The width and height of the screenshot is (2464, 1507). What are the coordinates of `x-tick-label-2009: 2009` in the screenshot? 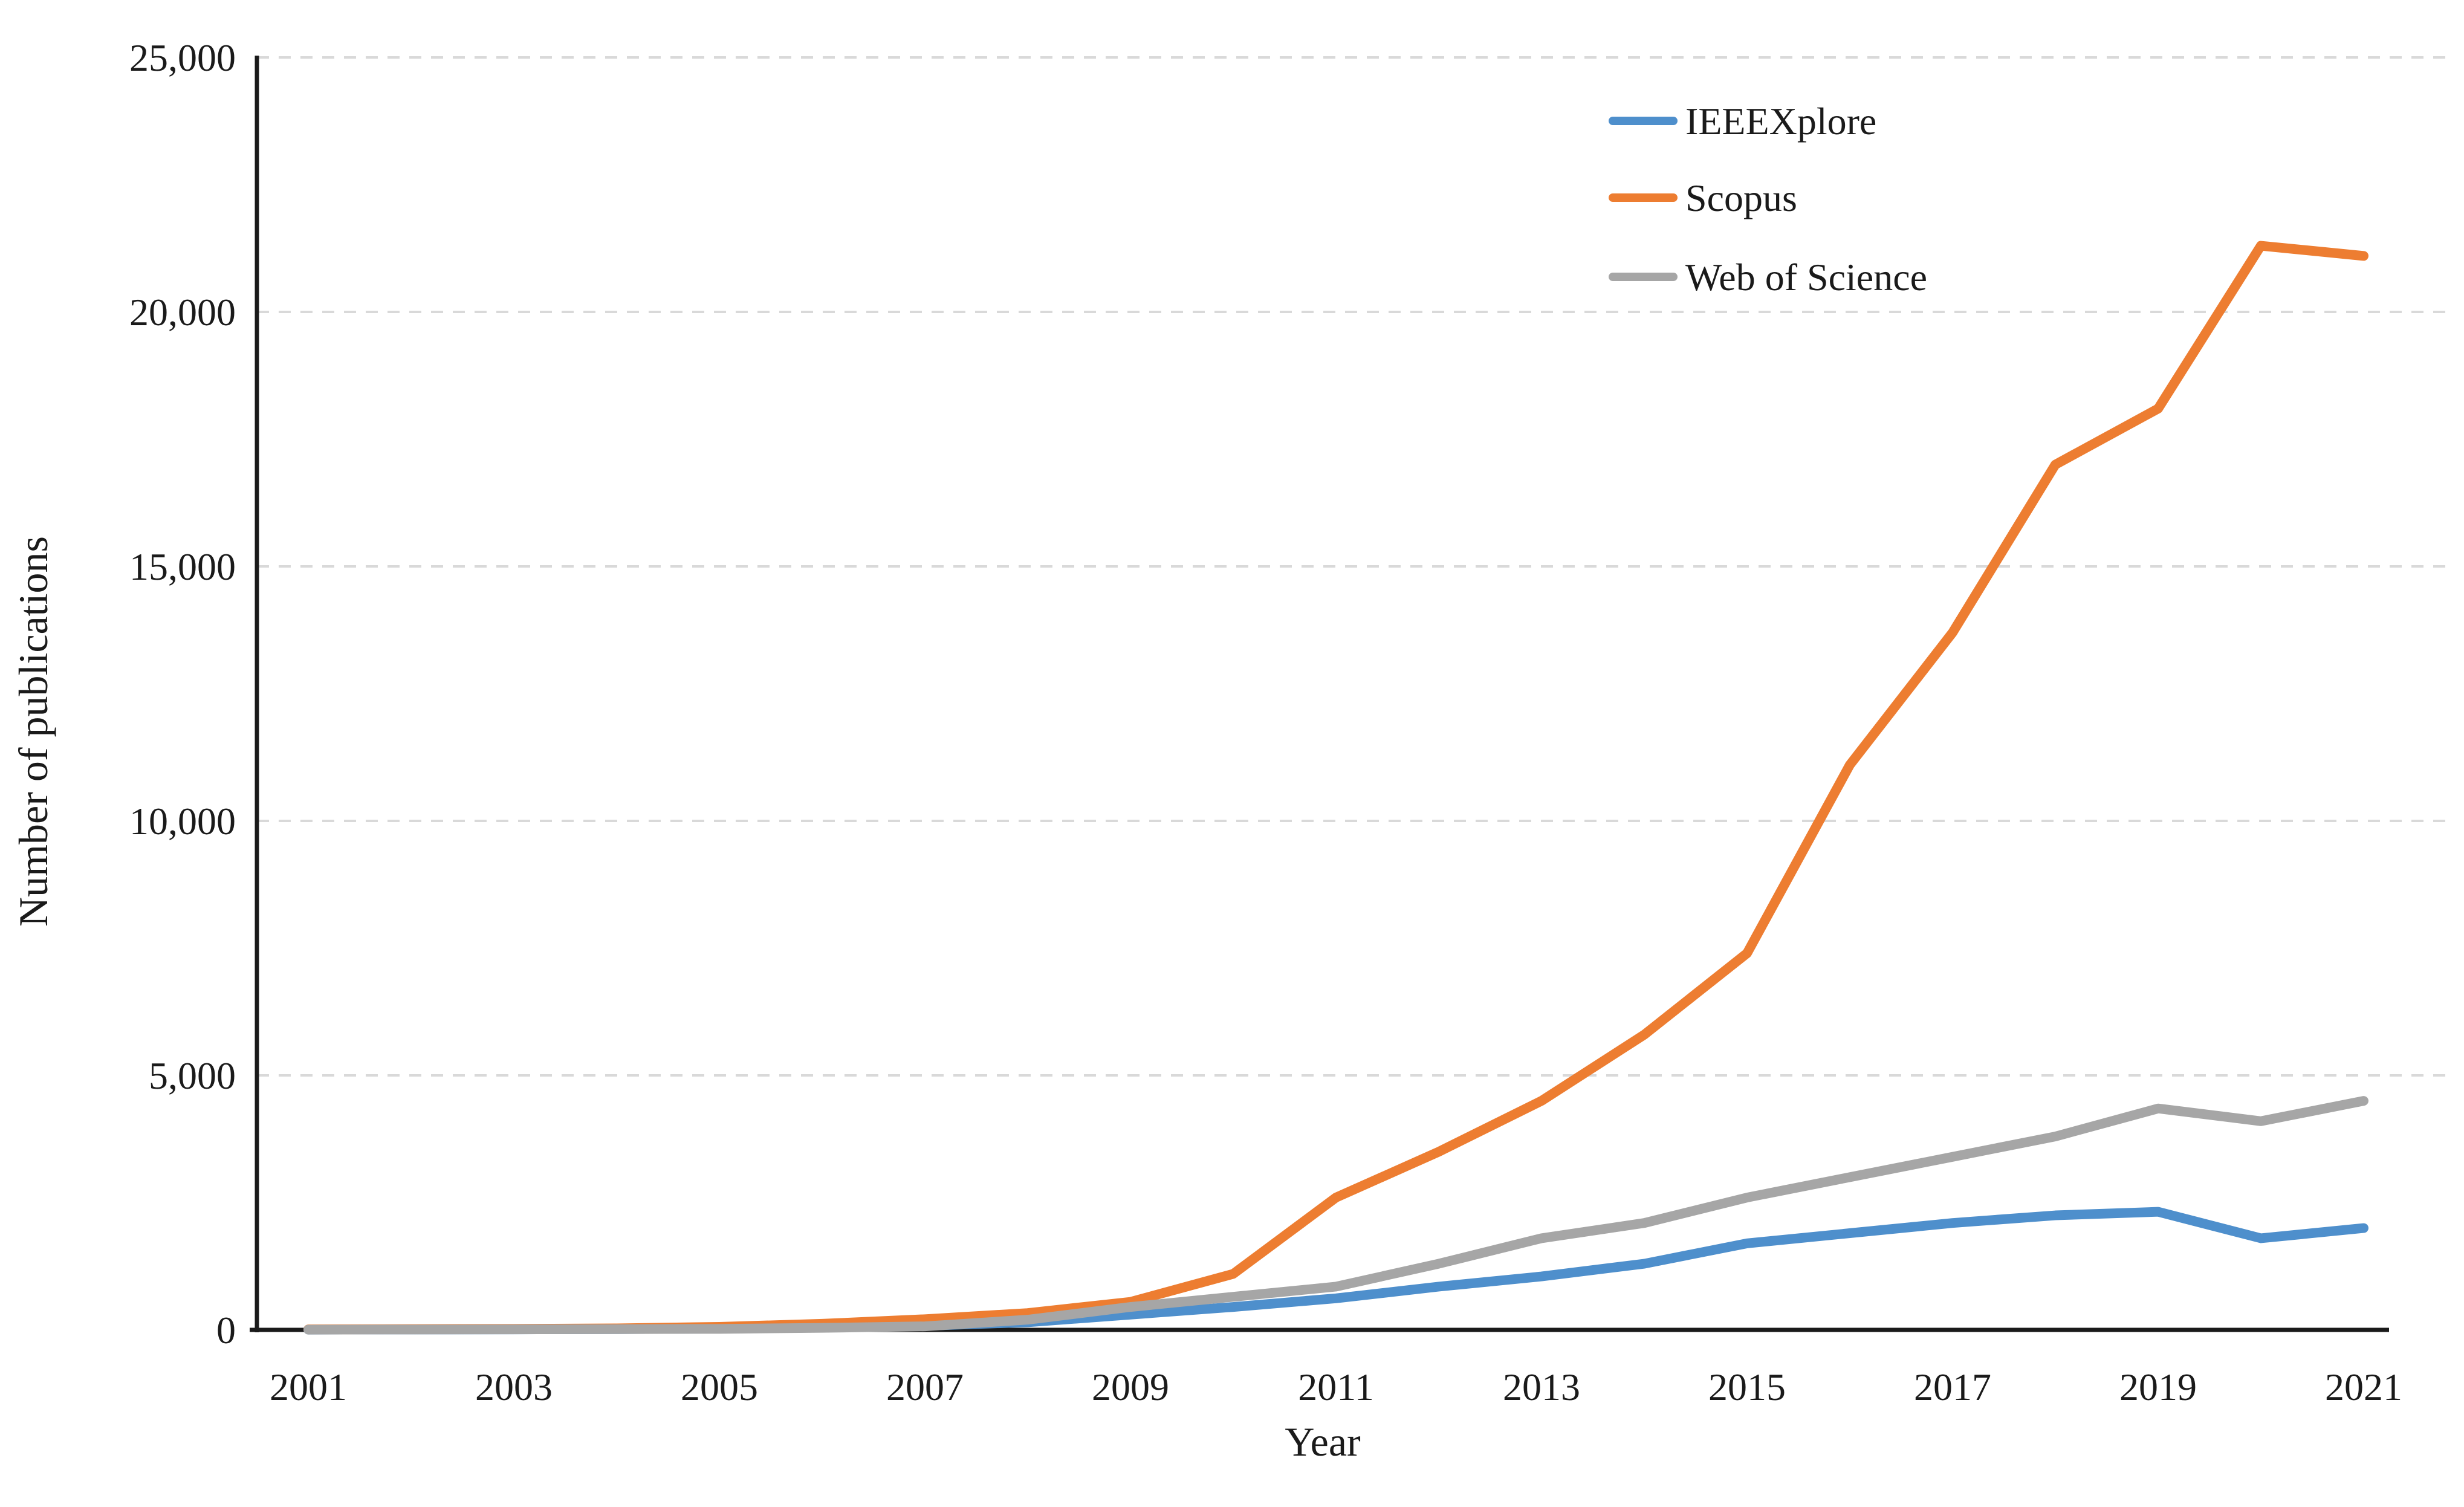 It's located at (1130, 1387).